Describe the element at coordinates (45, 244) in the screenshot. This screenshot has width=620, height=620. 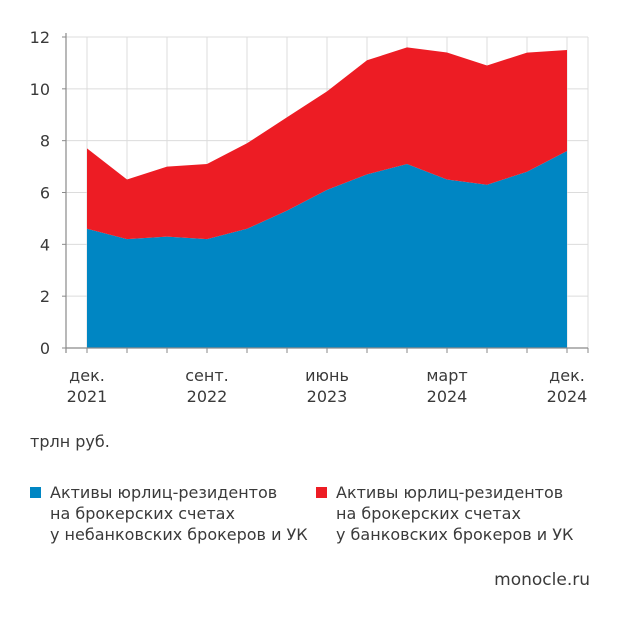
I see `y-tick-label: 4` at that location.